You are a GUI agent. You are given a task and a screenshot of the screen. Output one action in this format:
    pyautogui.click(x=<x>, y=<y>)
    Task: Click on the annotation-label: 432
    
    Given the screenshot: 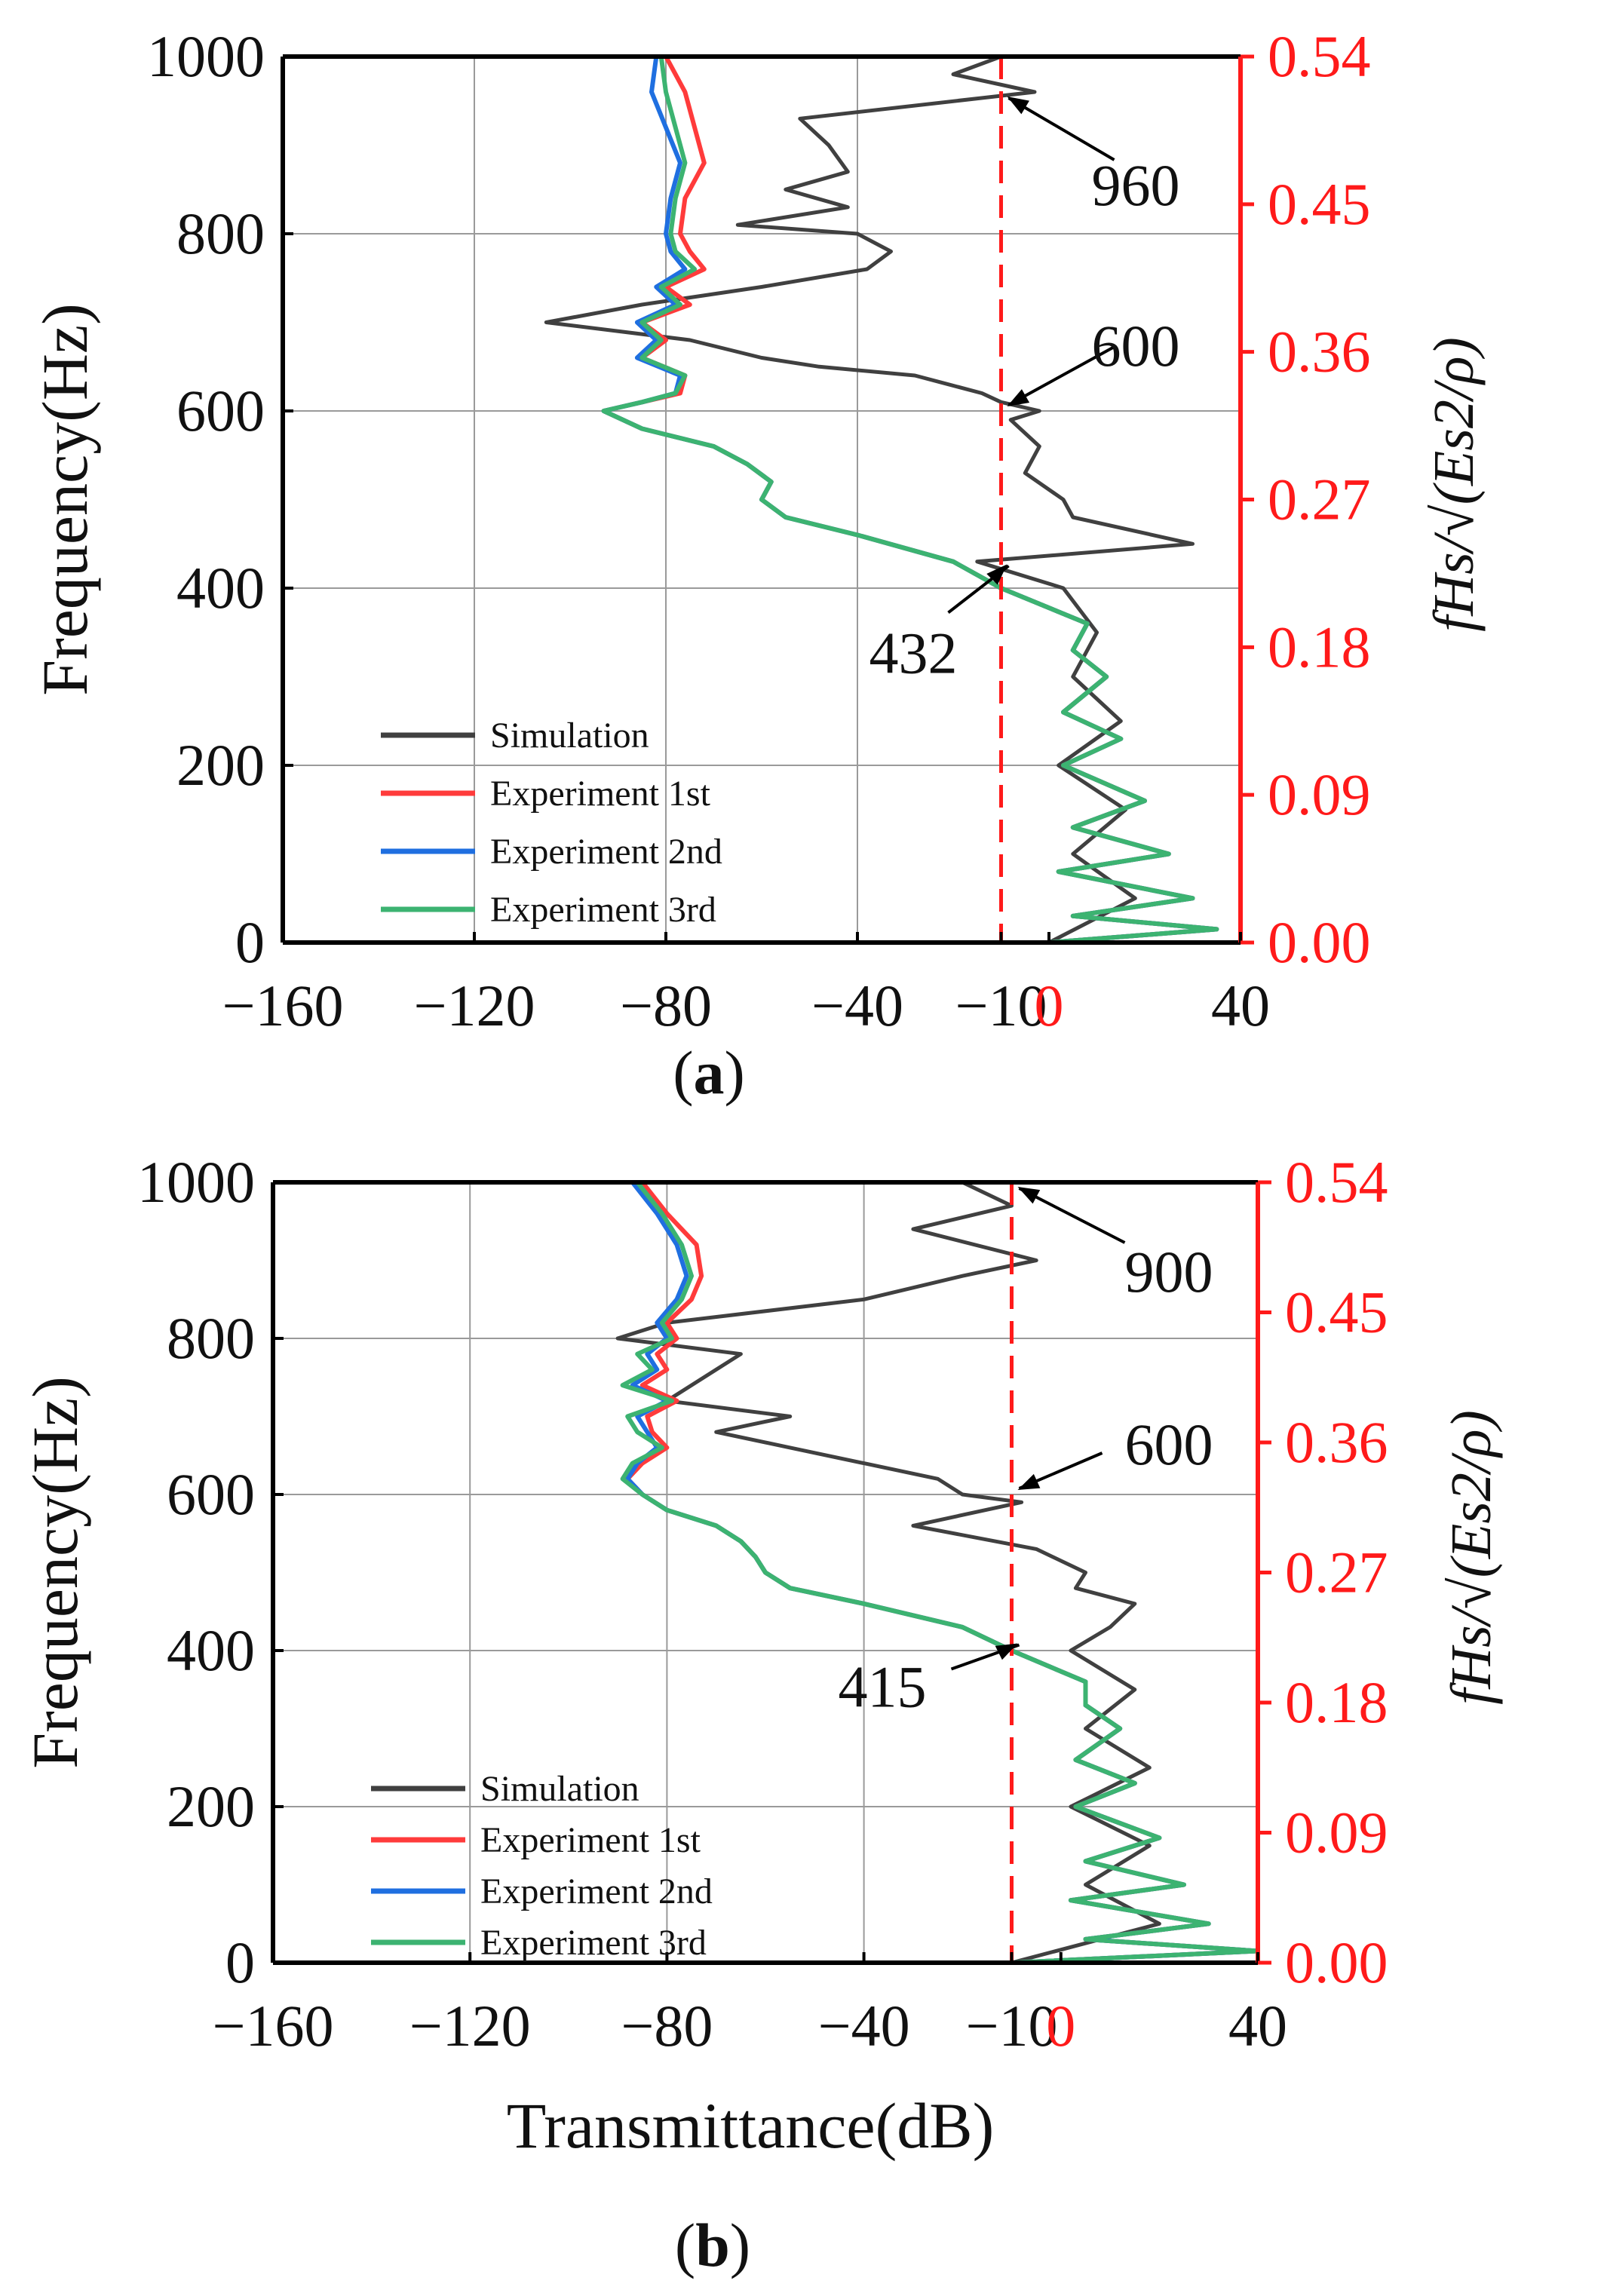 What is the action you would take?
    pyautogui.click(x=913, y=652)
    